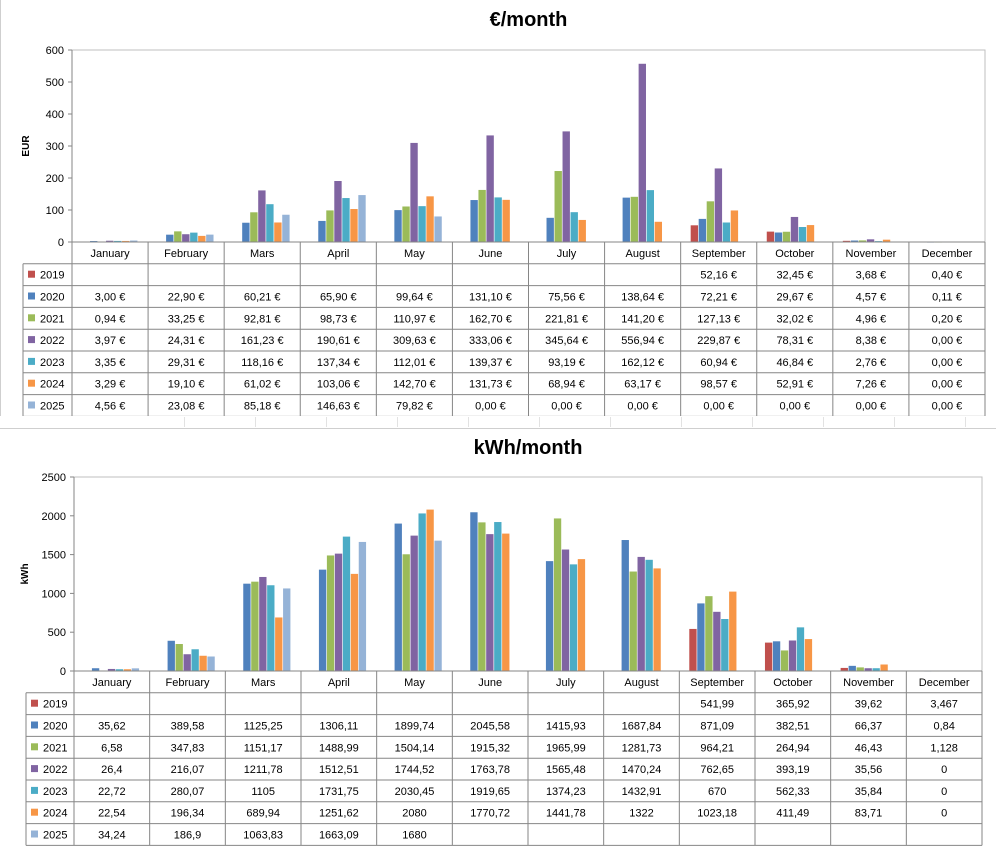  Describe the element at coordinates (438, 229) in the screenshot. I see `chart1-bar-2025-May` at that location.